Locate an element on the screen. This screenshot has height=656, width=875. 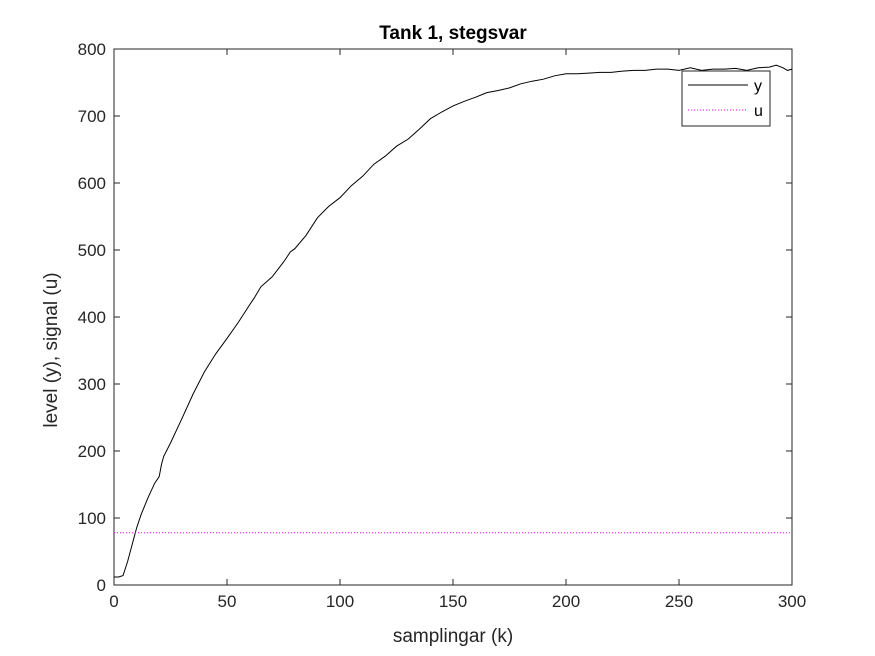
y-tick-label: 700 is located at coordinates (92, 116).